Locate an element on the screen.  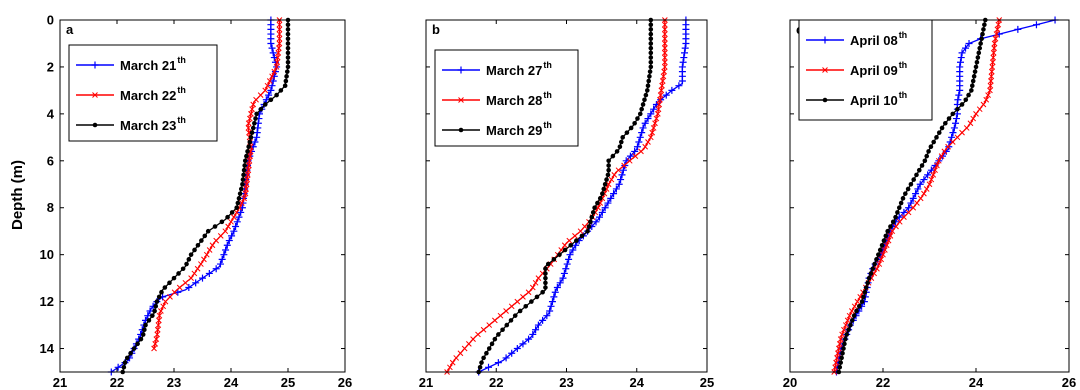
legend-label: April 10 is located at coordinates (874, 100).